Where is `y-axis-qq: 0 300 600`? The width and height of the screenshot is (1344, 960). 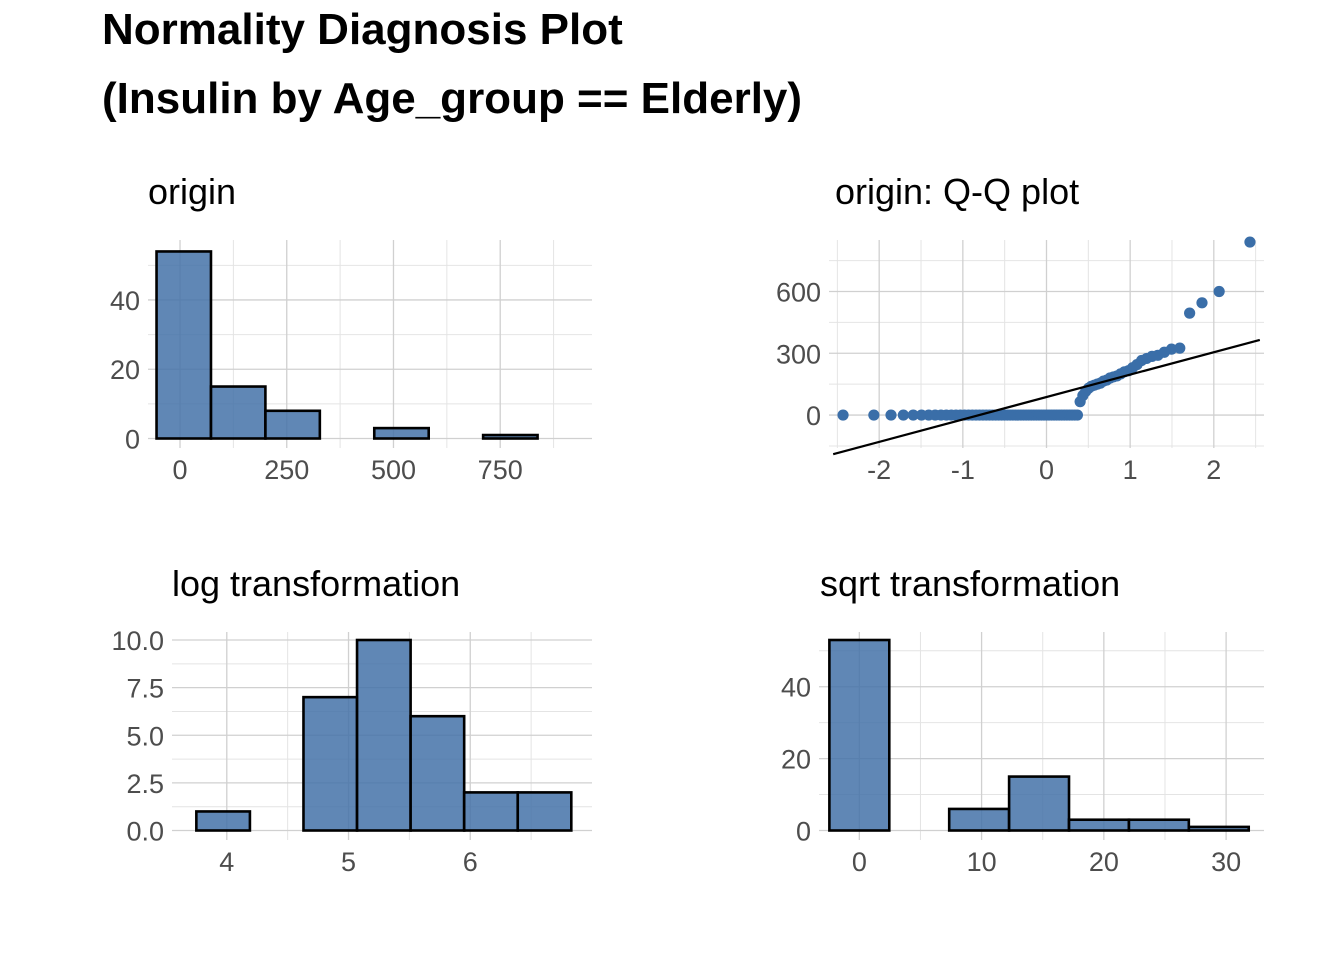 y-axis-qq: 0 300 600 is located at coordinates (798, 354).